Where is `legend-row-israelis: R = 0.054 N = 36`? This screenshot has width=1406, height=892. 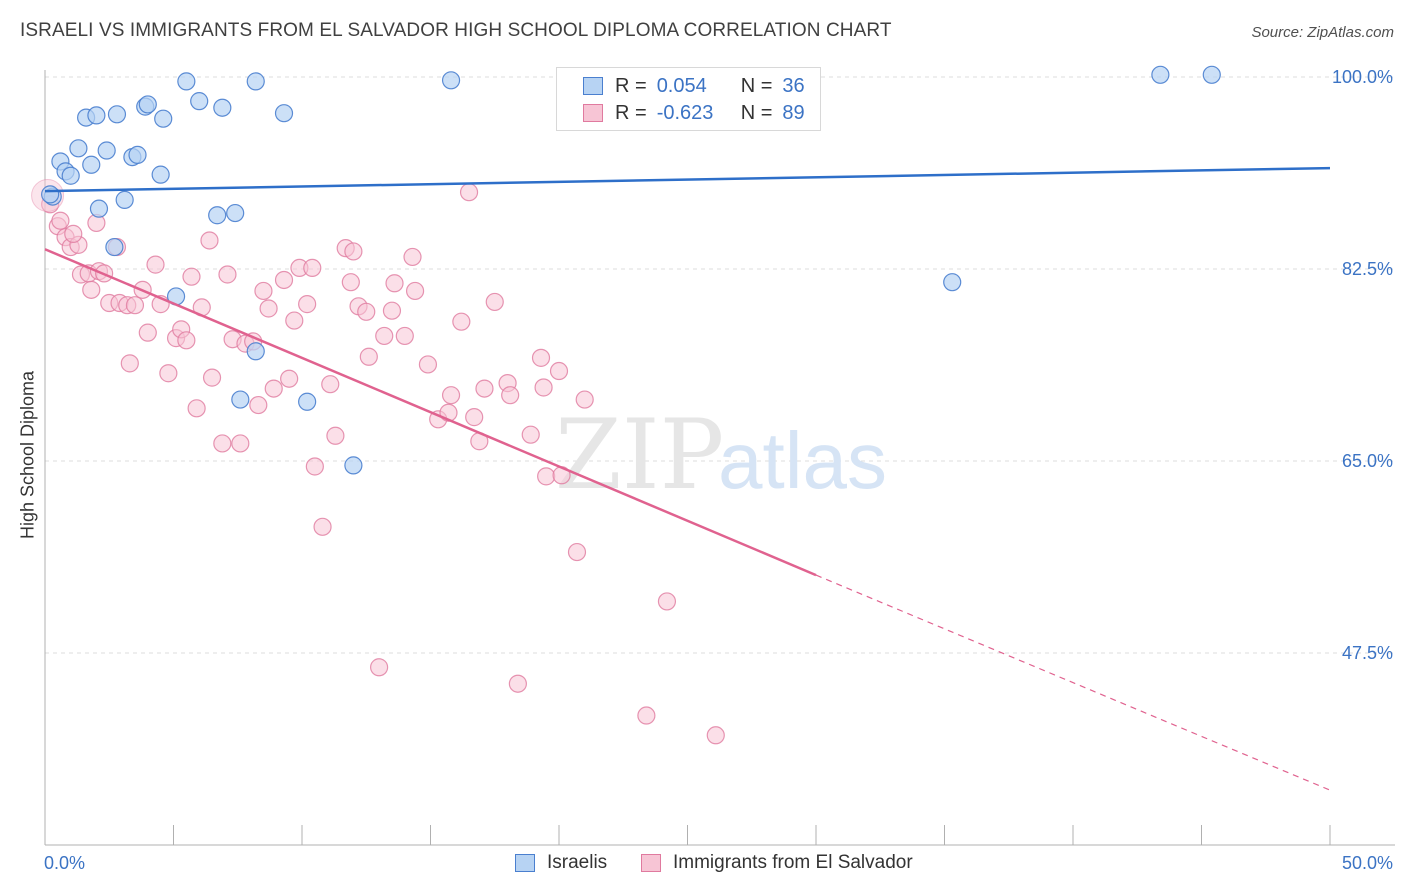
legend-row-israelis: R = 0.054 N = 36 is located at coordinates (694, 86).